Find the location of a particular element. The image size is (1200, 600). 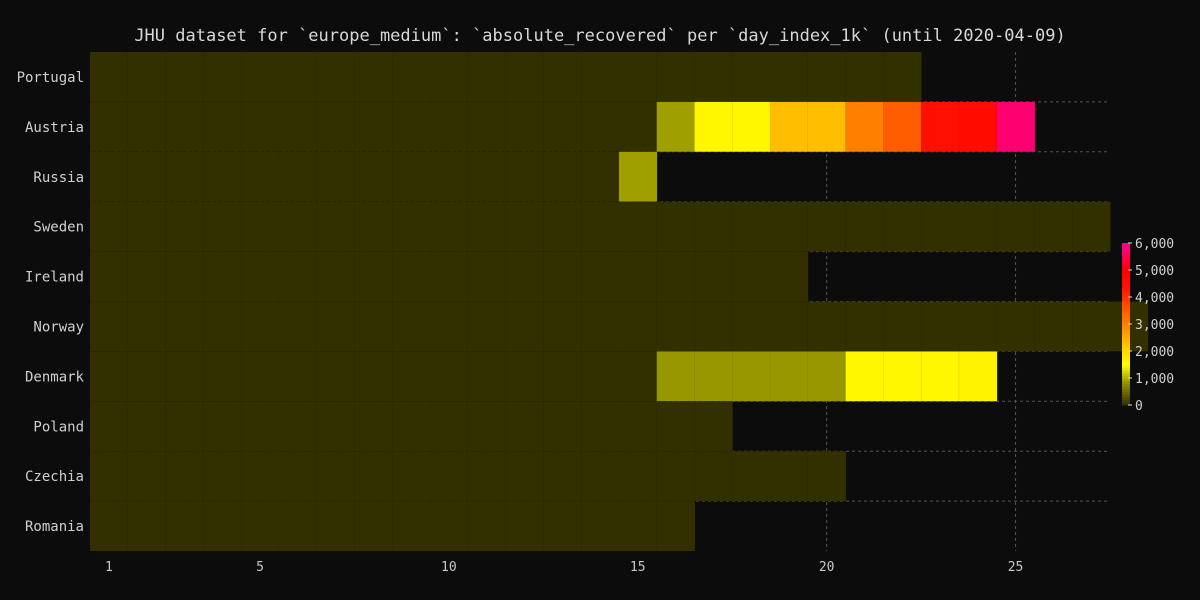

country-label: Russia is located at coordinates (58, 178).